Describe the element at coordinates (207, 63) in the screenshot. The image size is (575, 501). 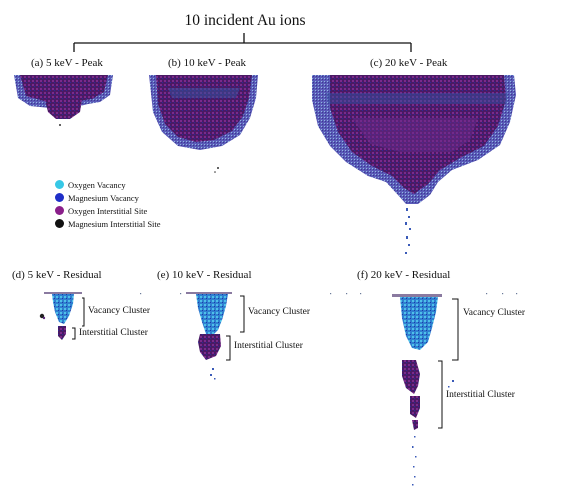
I see `panel-label-b: (b) 10 keV - Peak` at that location.